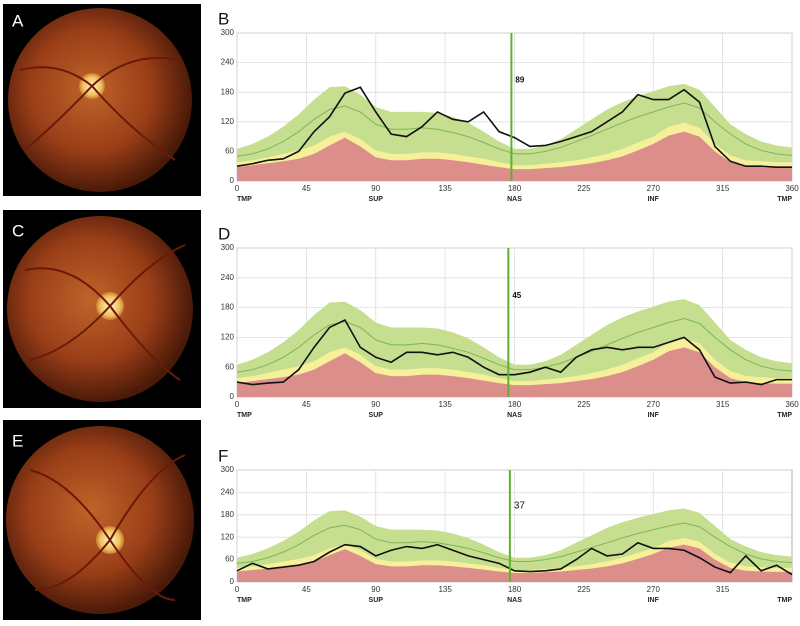 Image resolution: width=800 pixels, height=626 pixels. Describe the element at coordinates (223, 455) in the screenshot. I see `panel-label: F` at that location.